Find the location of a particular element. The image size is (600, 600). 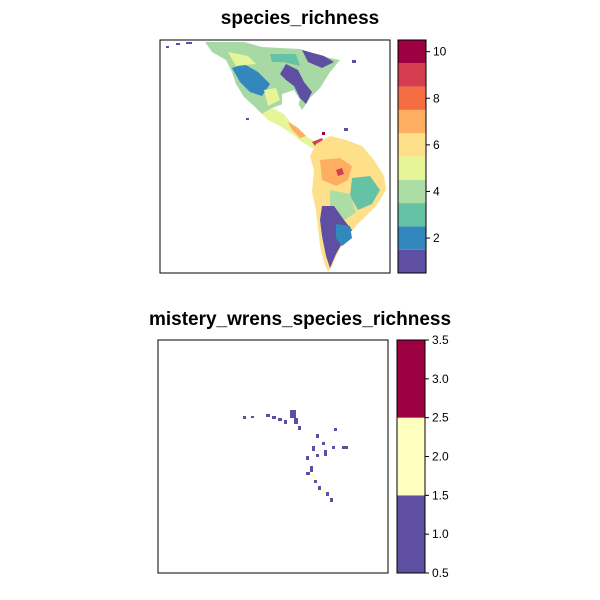

south-america-red-spot is located at coordinates (340, 172).